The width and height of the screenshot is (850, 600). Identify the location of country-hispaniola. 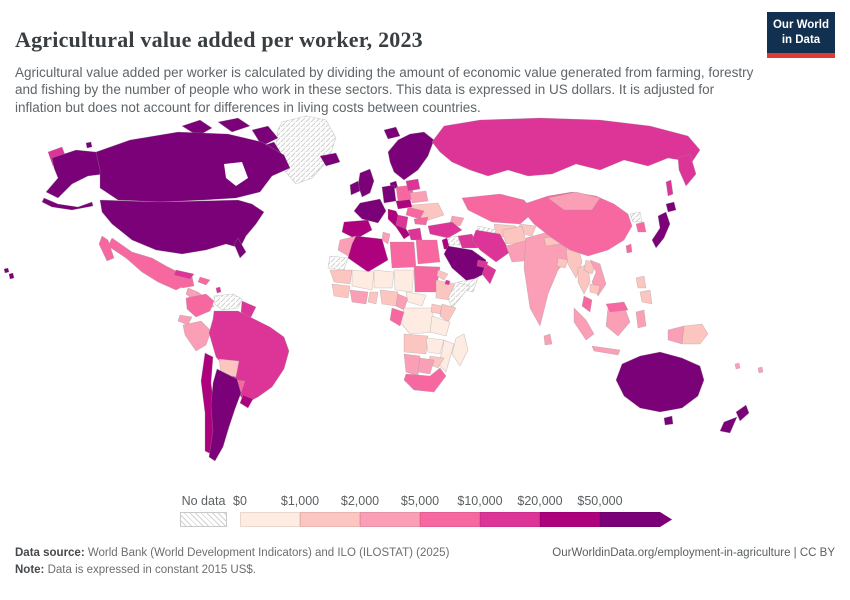
(204, 281).